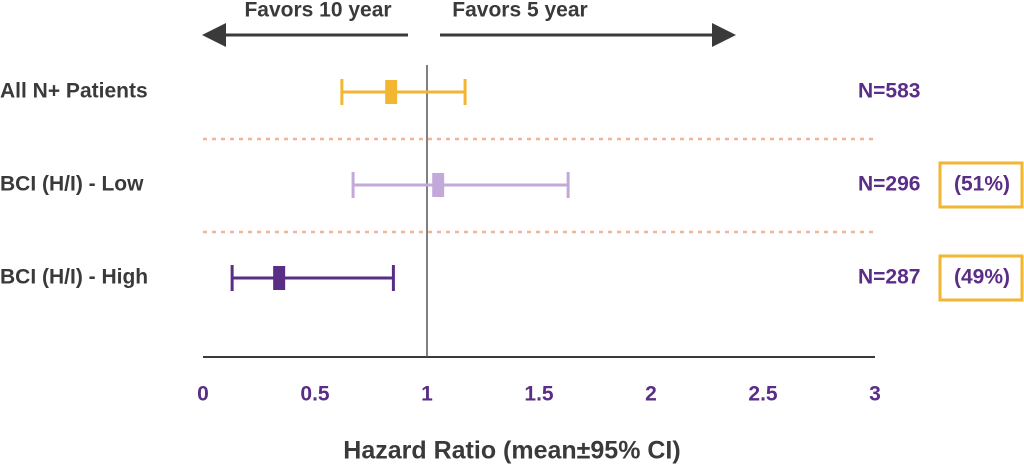  What do you see at coordinates (889, 277) in the screenshot?
I see `n-label: N=287` at bounding box center [889, 277].